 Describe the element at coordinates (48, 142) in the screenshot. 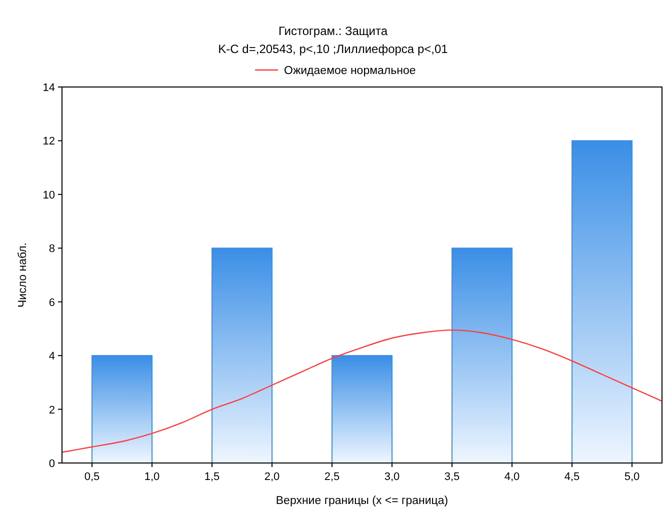

I see `y-tick-label: 12` at that location.